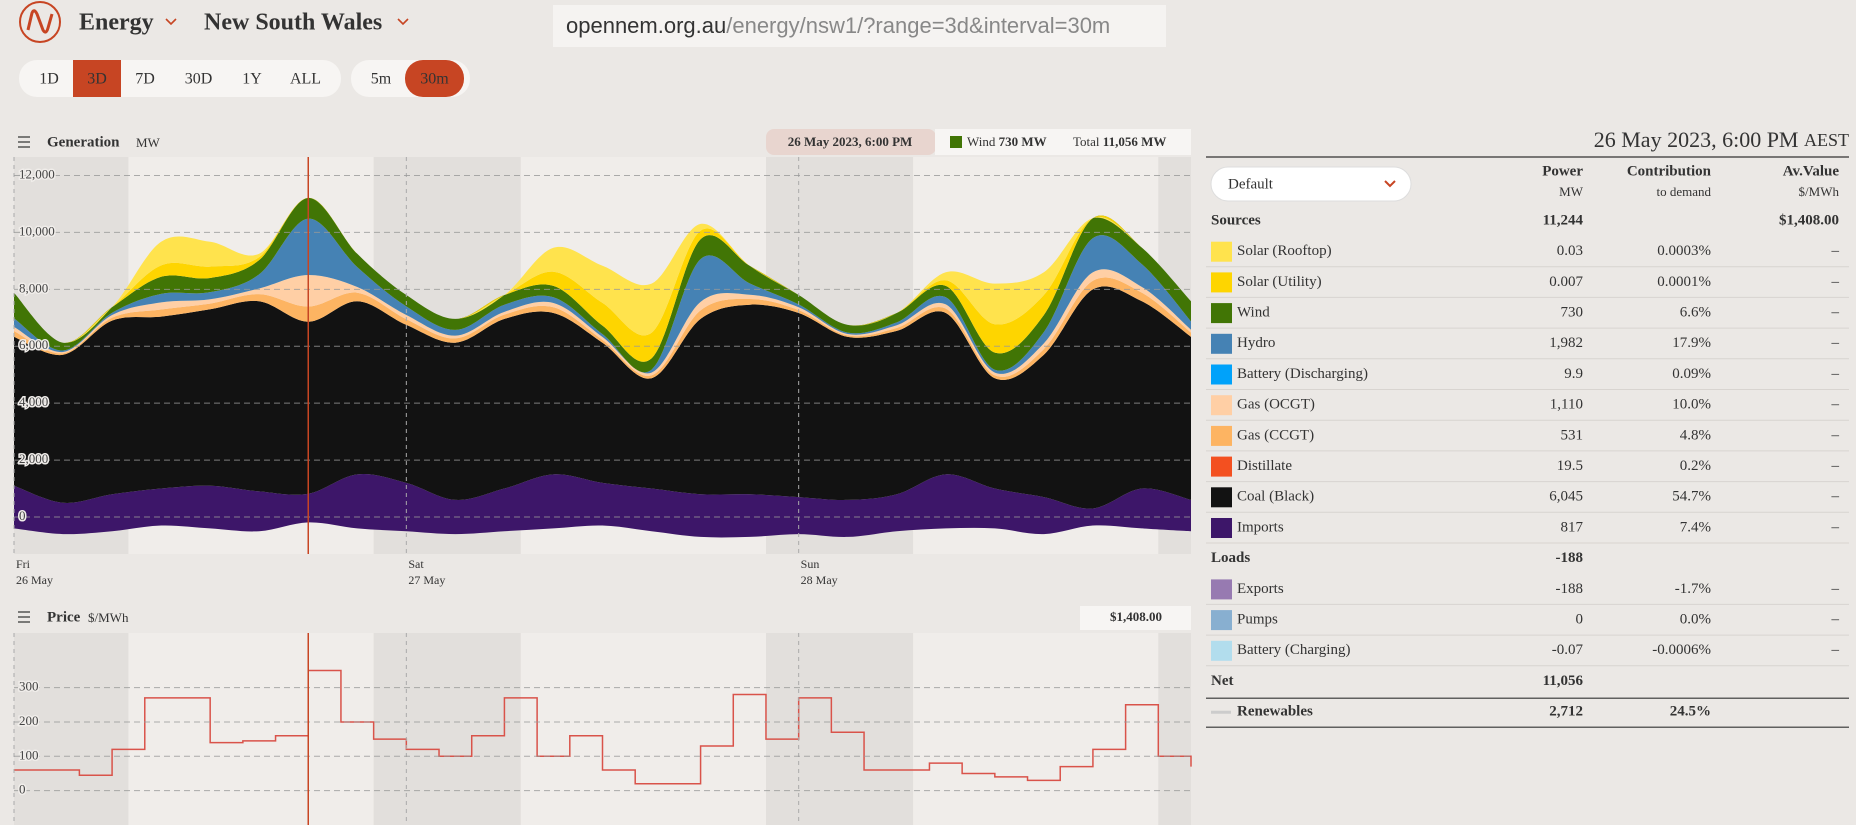 The height and width of the screenshot is (825, 1856). Describe the element at coordinates (199, 79) in the screenshot. I see `button: 30D` at that location.